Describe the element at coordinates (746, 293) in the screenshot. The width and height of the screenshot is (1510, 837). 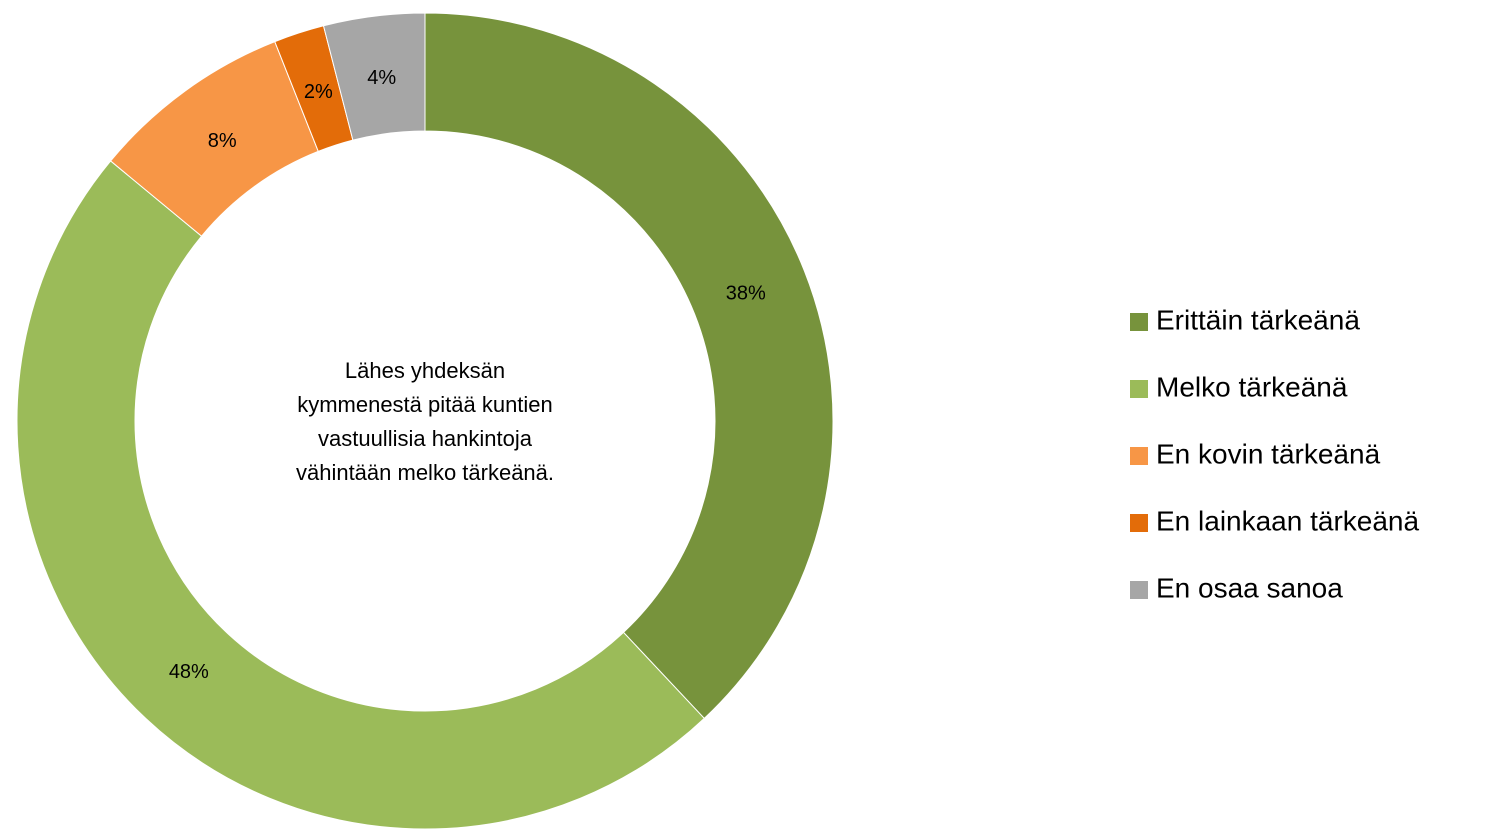
I see `data-label: 38%` at that location.